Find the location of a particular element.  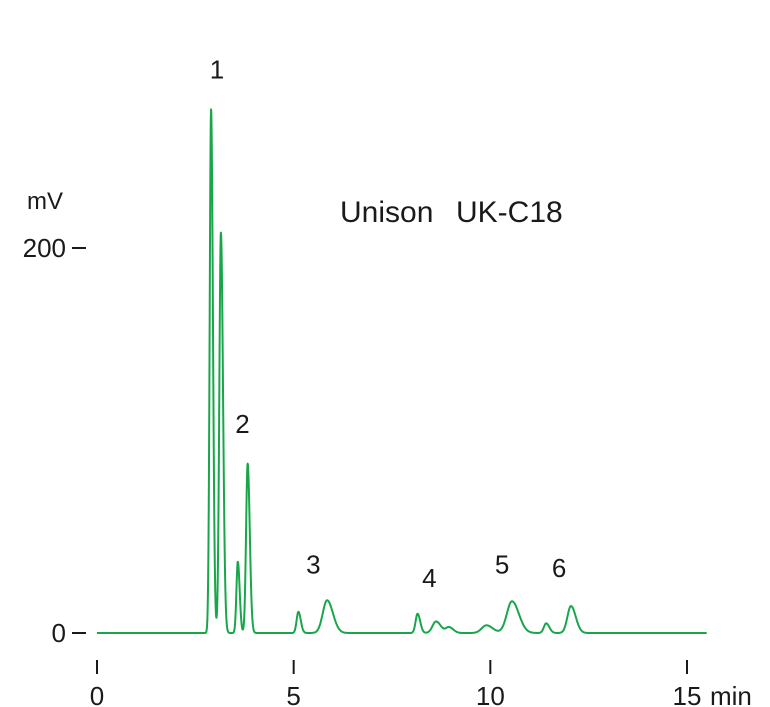

peak-label: 3 is located at coordinates (313, 564).